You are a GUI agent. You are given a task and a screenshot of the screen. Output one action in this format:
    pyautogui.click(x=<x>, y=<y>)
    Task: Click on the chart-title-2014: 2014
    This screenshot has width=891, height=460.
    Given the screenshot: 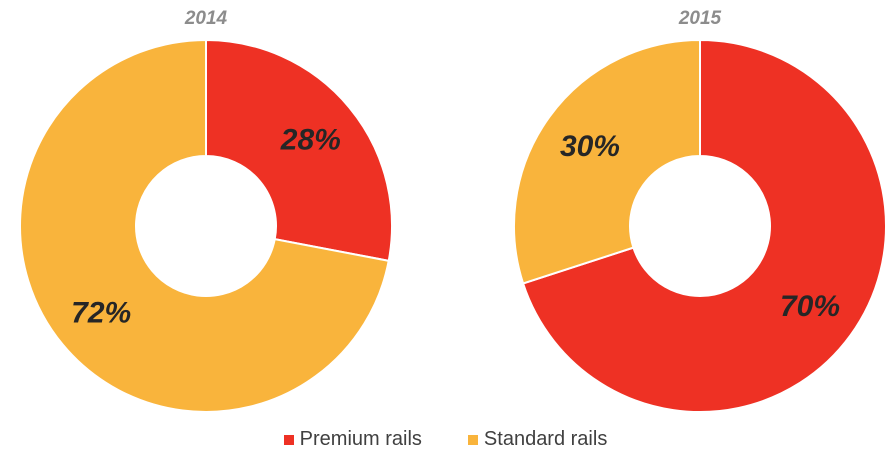 What is the action you would take?
    pyautogui.click(x=206, y=18)
    